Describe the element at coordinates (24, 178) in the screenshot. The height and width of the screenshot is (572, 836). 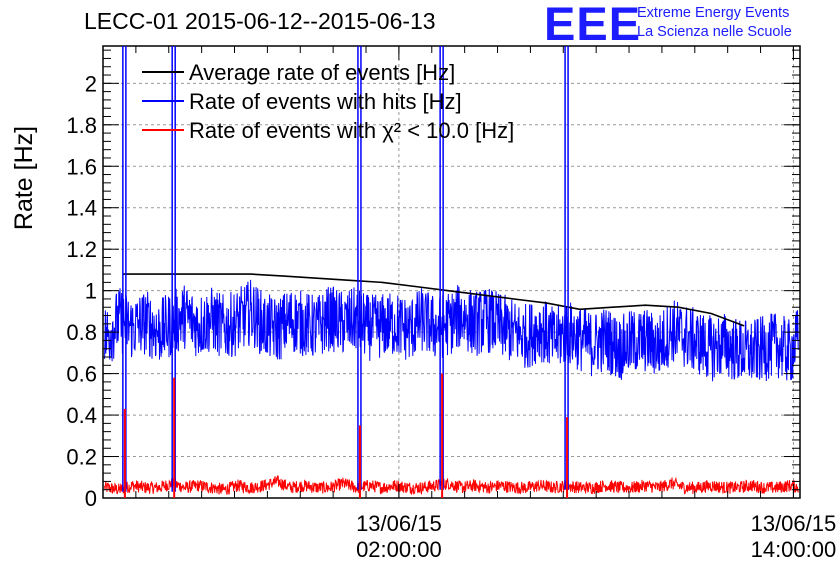
I see `y-axis-label: Rate [Hz]` at that location.